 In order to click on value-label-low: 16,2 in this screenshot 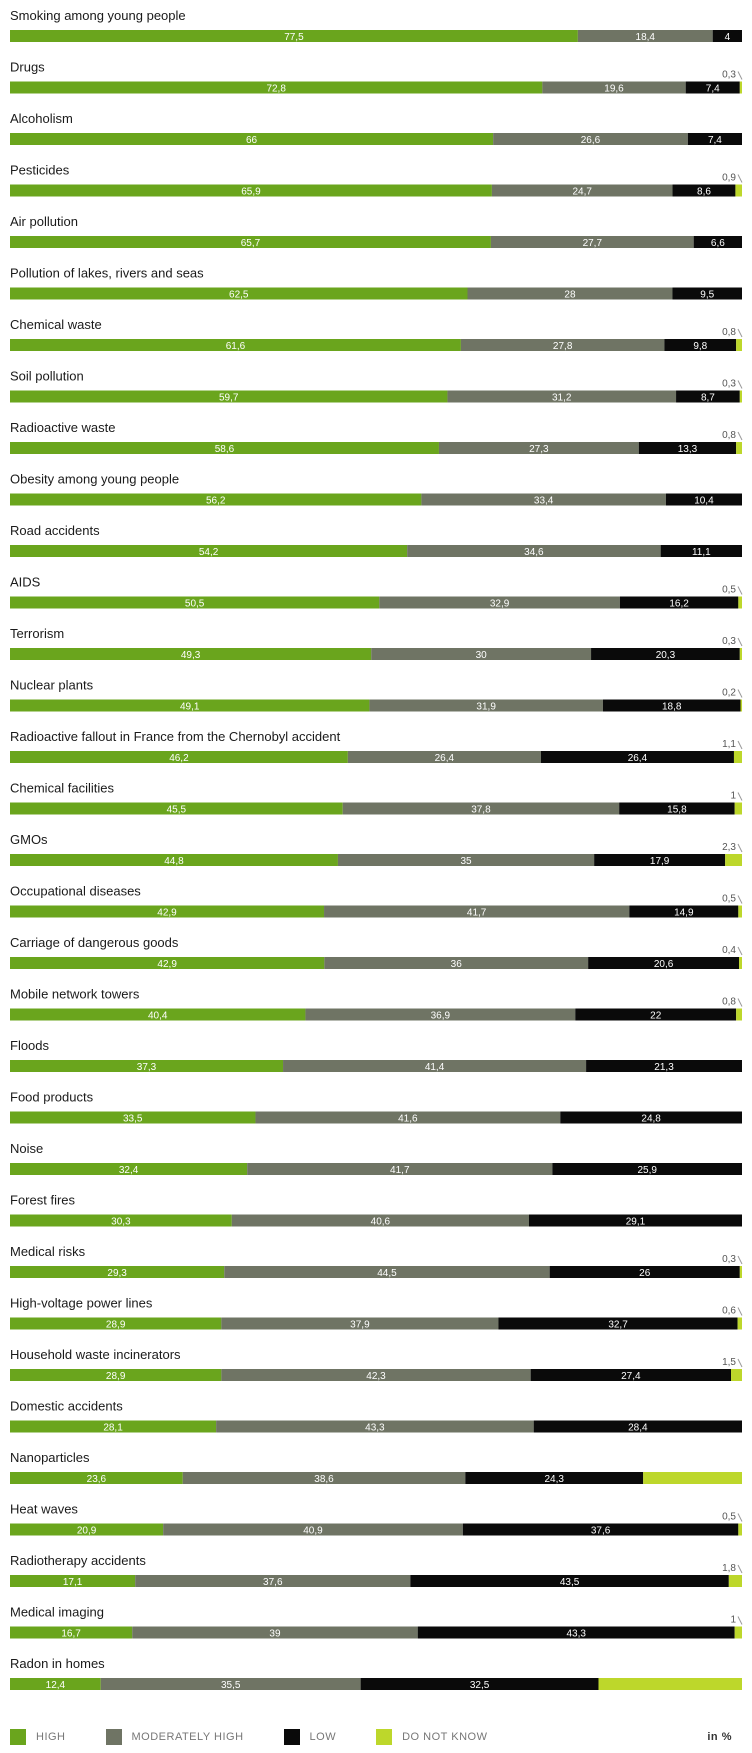, I will do `click(679, 604)`.